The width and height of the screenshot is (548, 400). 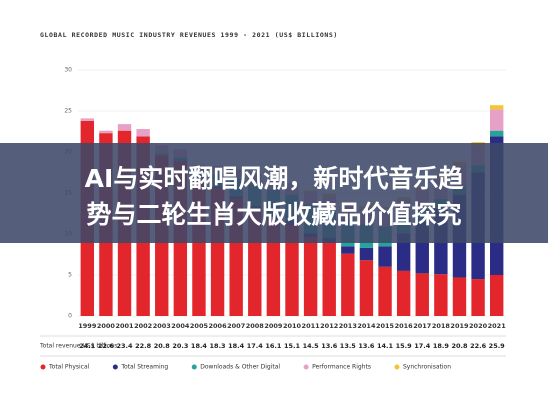 I want to click on y-tick-label: 0, so click(x=70, y=316).